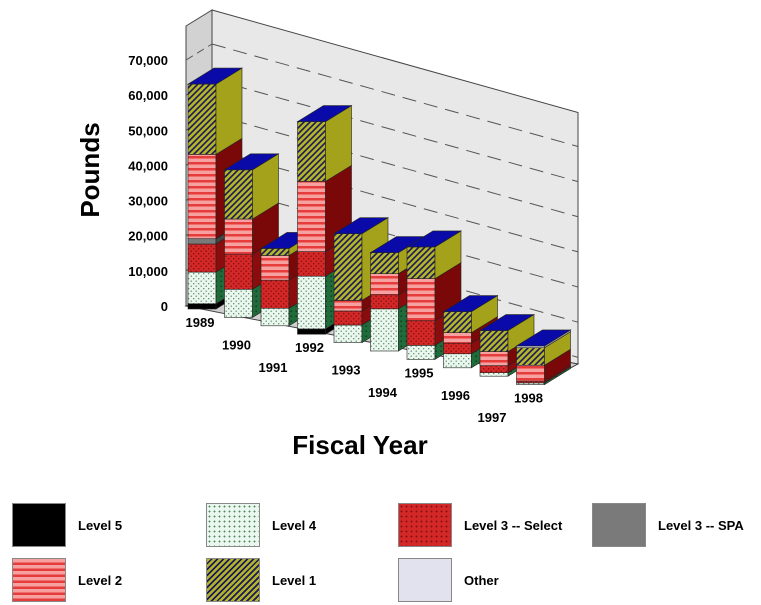  I want to click on y-axis-label: Pounds, so click(90, 169).